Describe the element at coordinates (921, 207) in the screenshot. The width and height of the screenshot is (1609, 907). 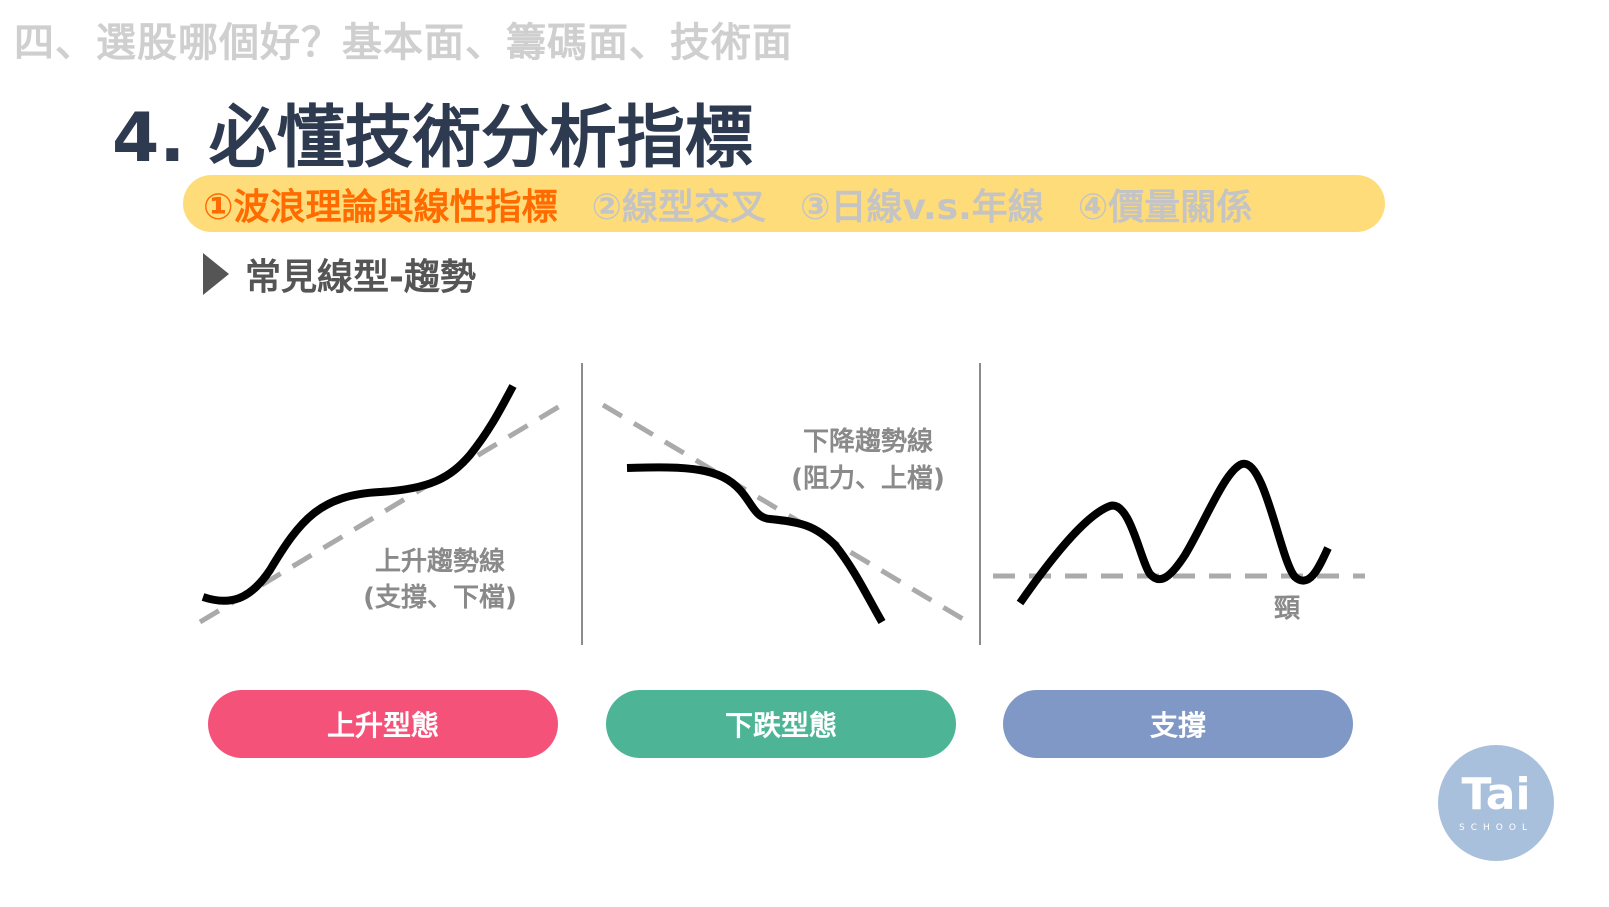
I see `tab-daily-vs-yearly: ③日線v.s.年線` at that location.